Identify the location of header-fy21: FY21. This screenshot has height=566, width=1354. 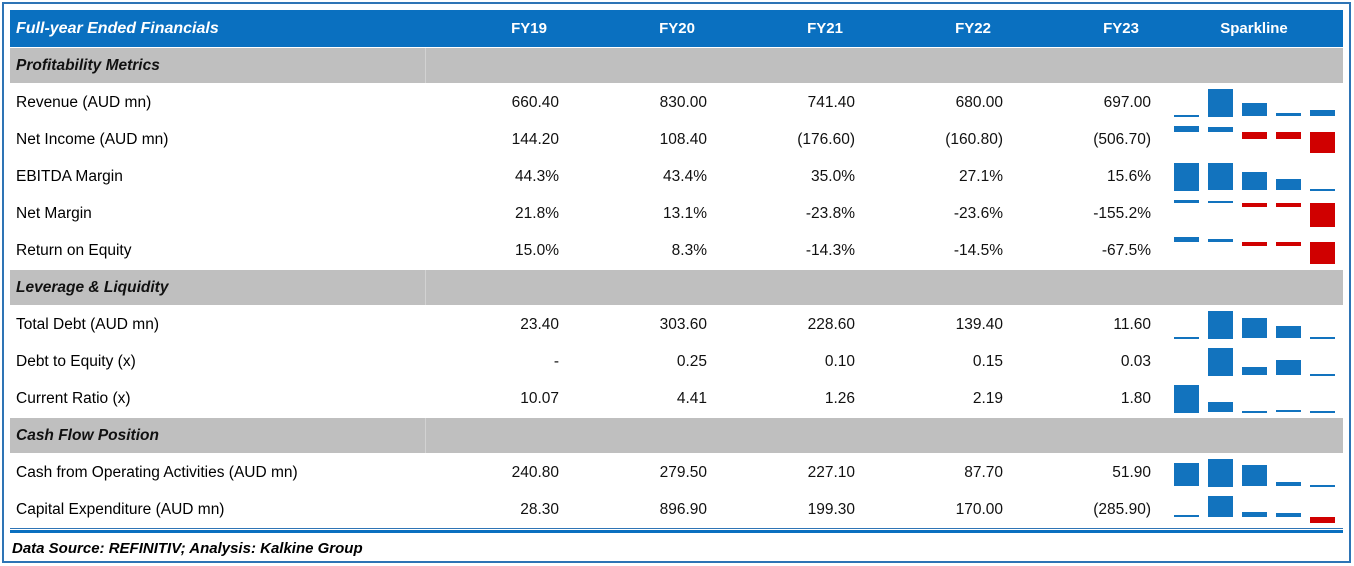
(825, 28).